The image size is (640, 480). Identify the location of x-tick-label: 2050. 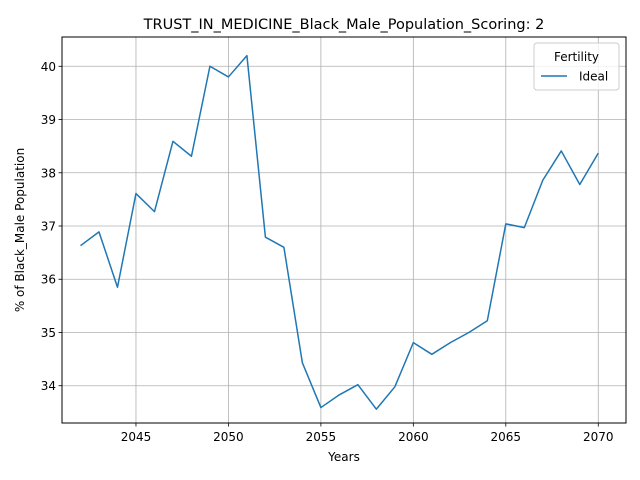
(228, 437).